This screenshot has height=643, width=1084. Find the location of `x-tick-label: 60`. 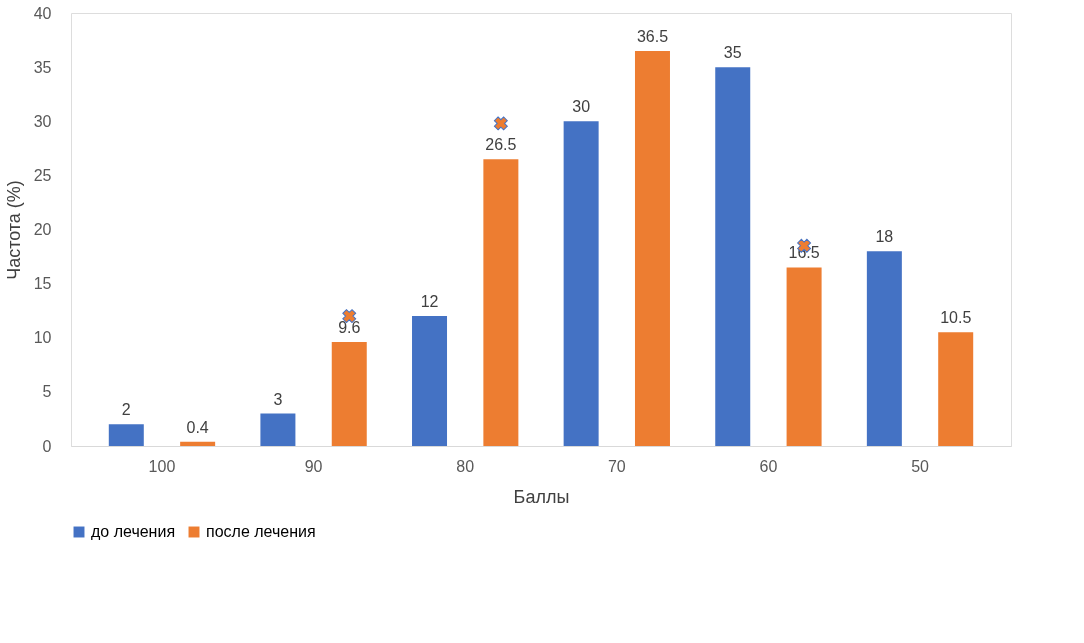

x-tick-label: 60 is located at coordinates (768, 466).